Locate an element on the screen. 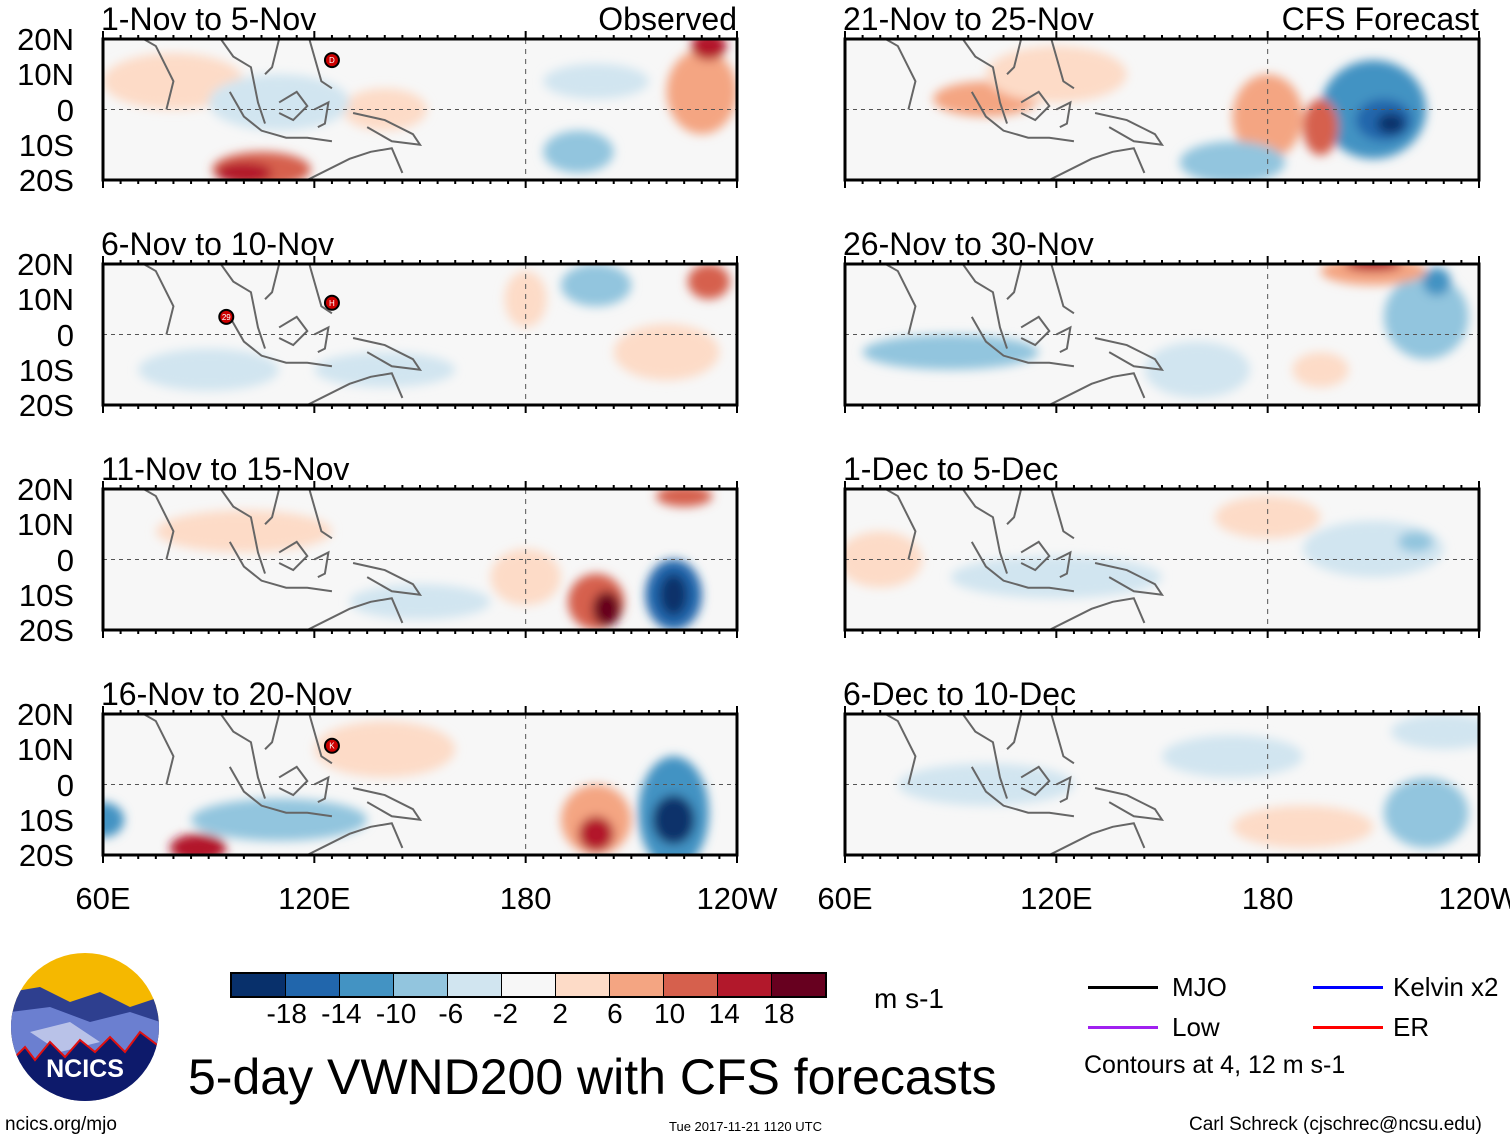  legend-line-low is located at coordinates (1123, 1027).